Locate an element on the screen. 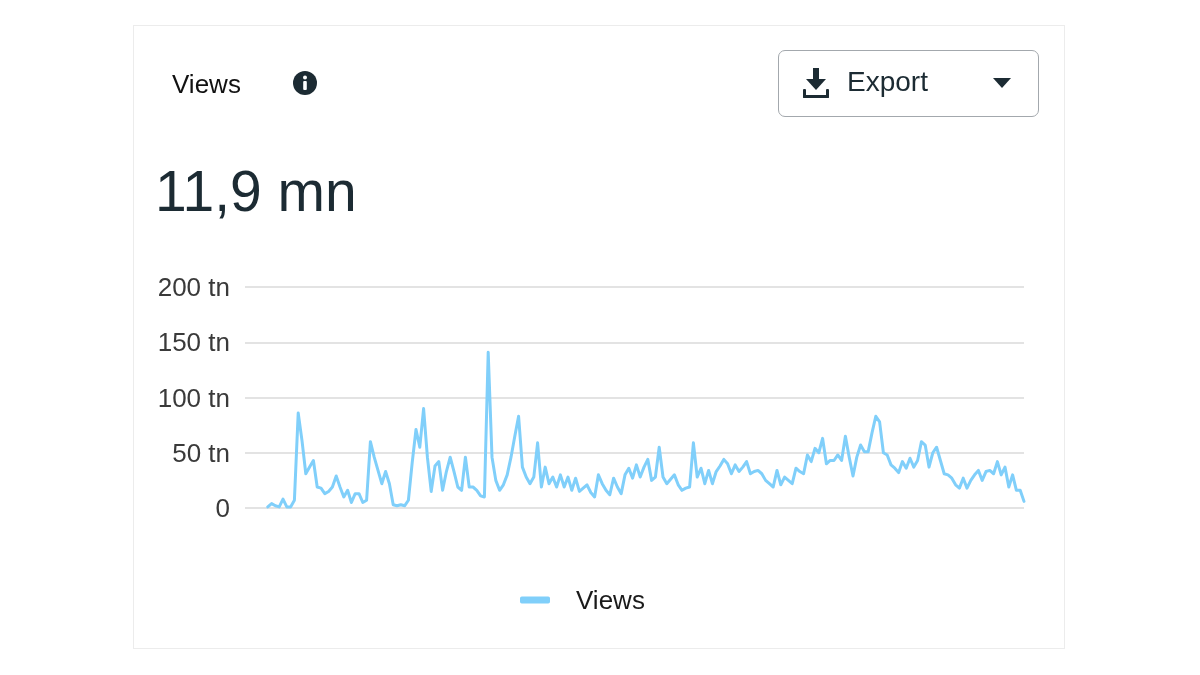 This screenshot has width=1200, height=675. y-tick-label: 100 tn is located at coordinates (193, 397).